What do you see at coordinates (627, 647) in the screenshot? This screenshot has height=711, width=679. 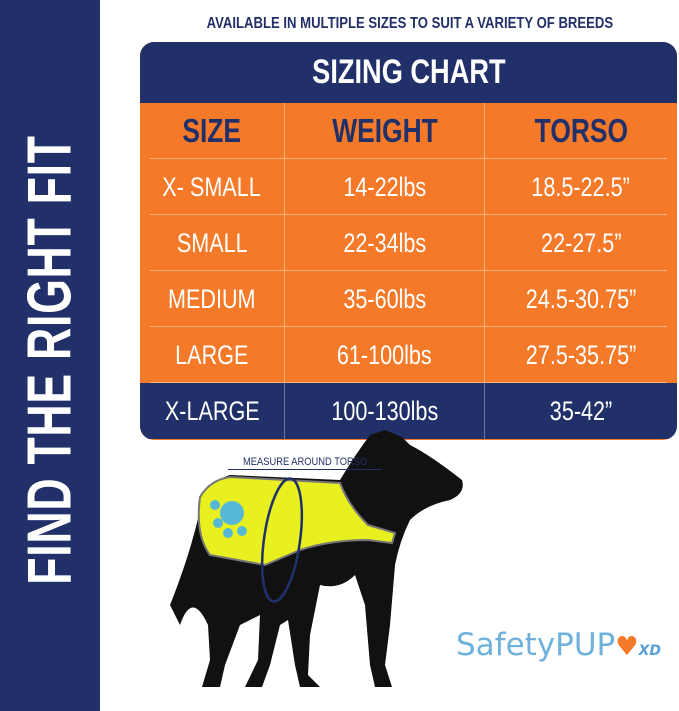 I see `heart-paw-icon: ♥` at bounding box center [627, 647].